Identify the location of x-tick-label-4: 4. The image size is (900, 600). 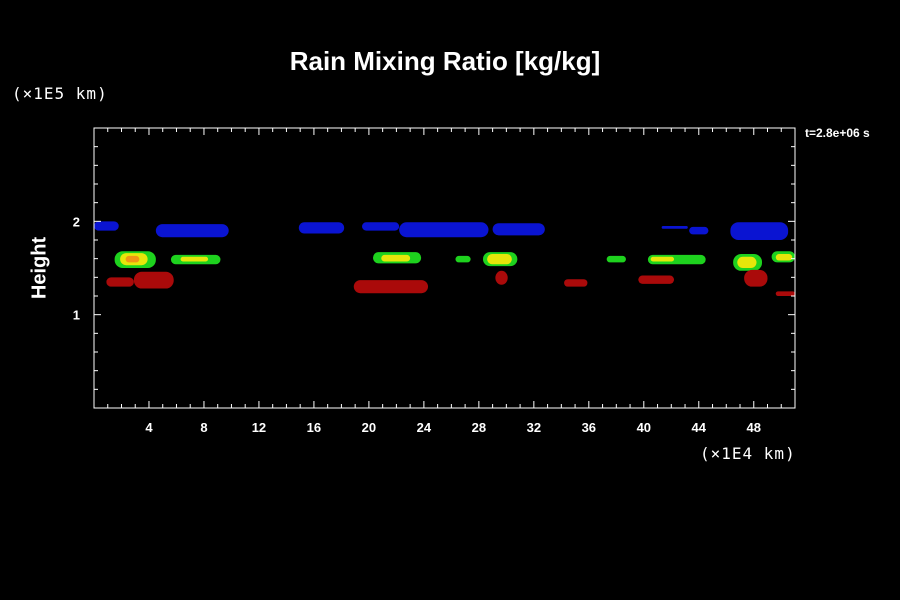
(149, 427).